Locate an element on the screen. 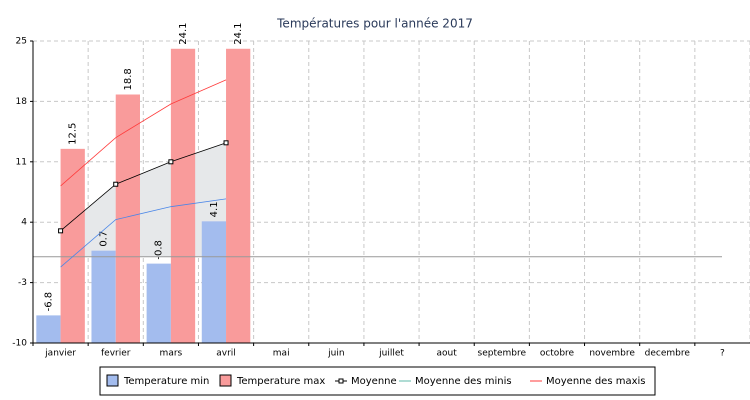  data-label: 4.1 is located at coordinates (214, 209).